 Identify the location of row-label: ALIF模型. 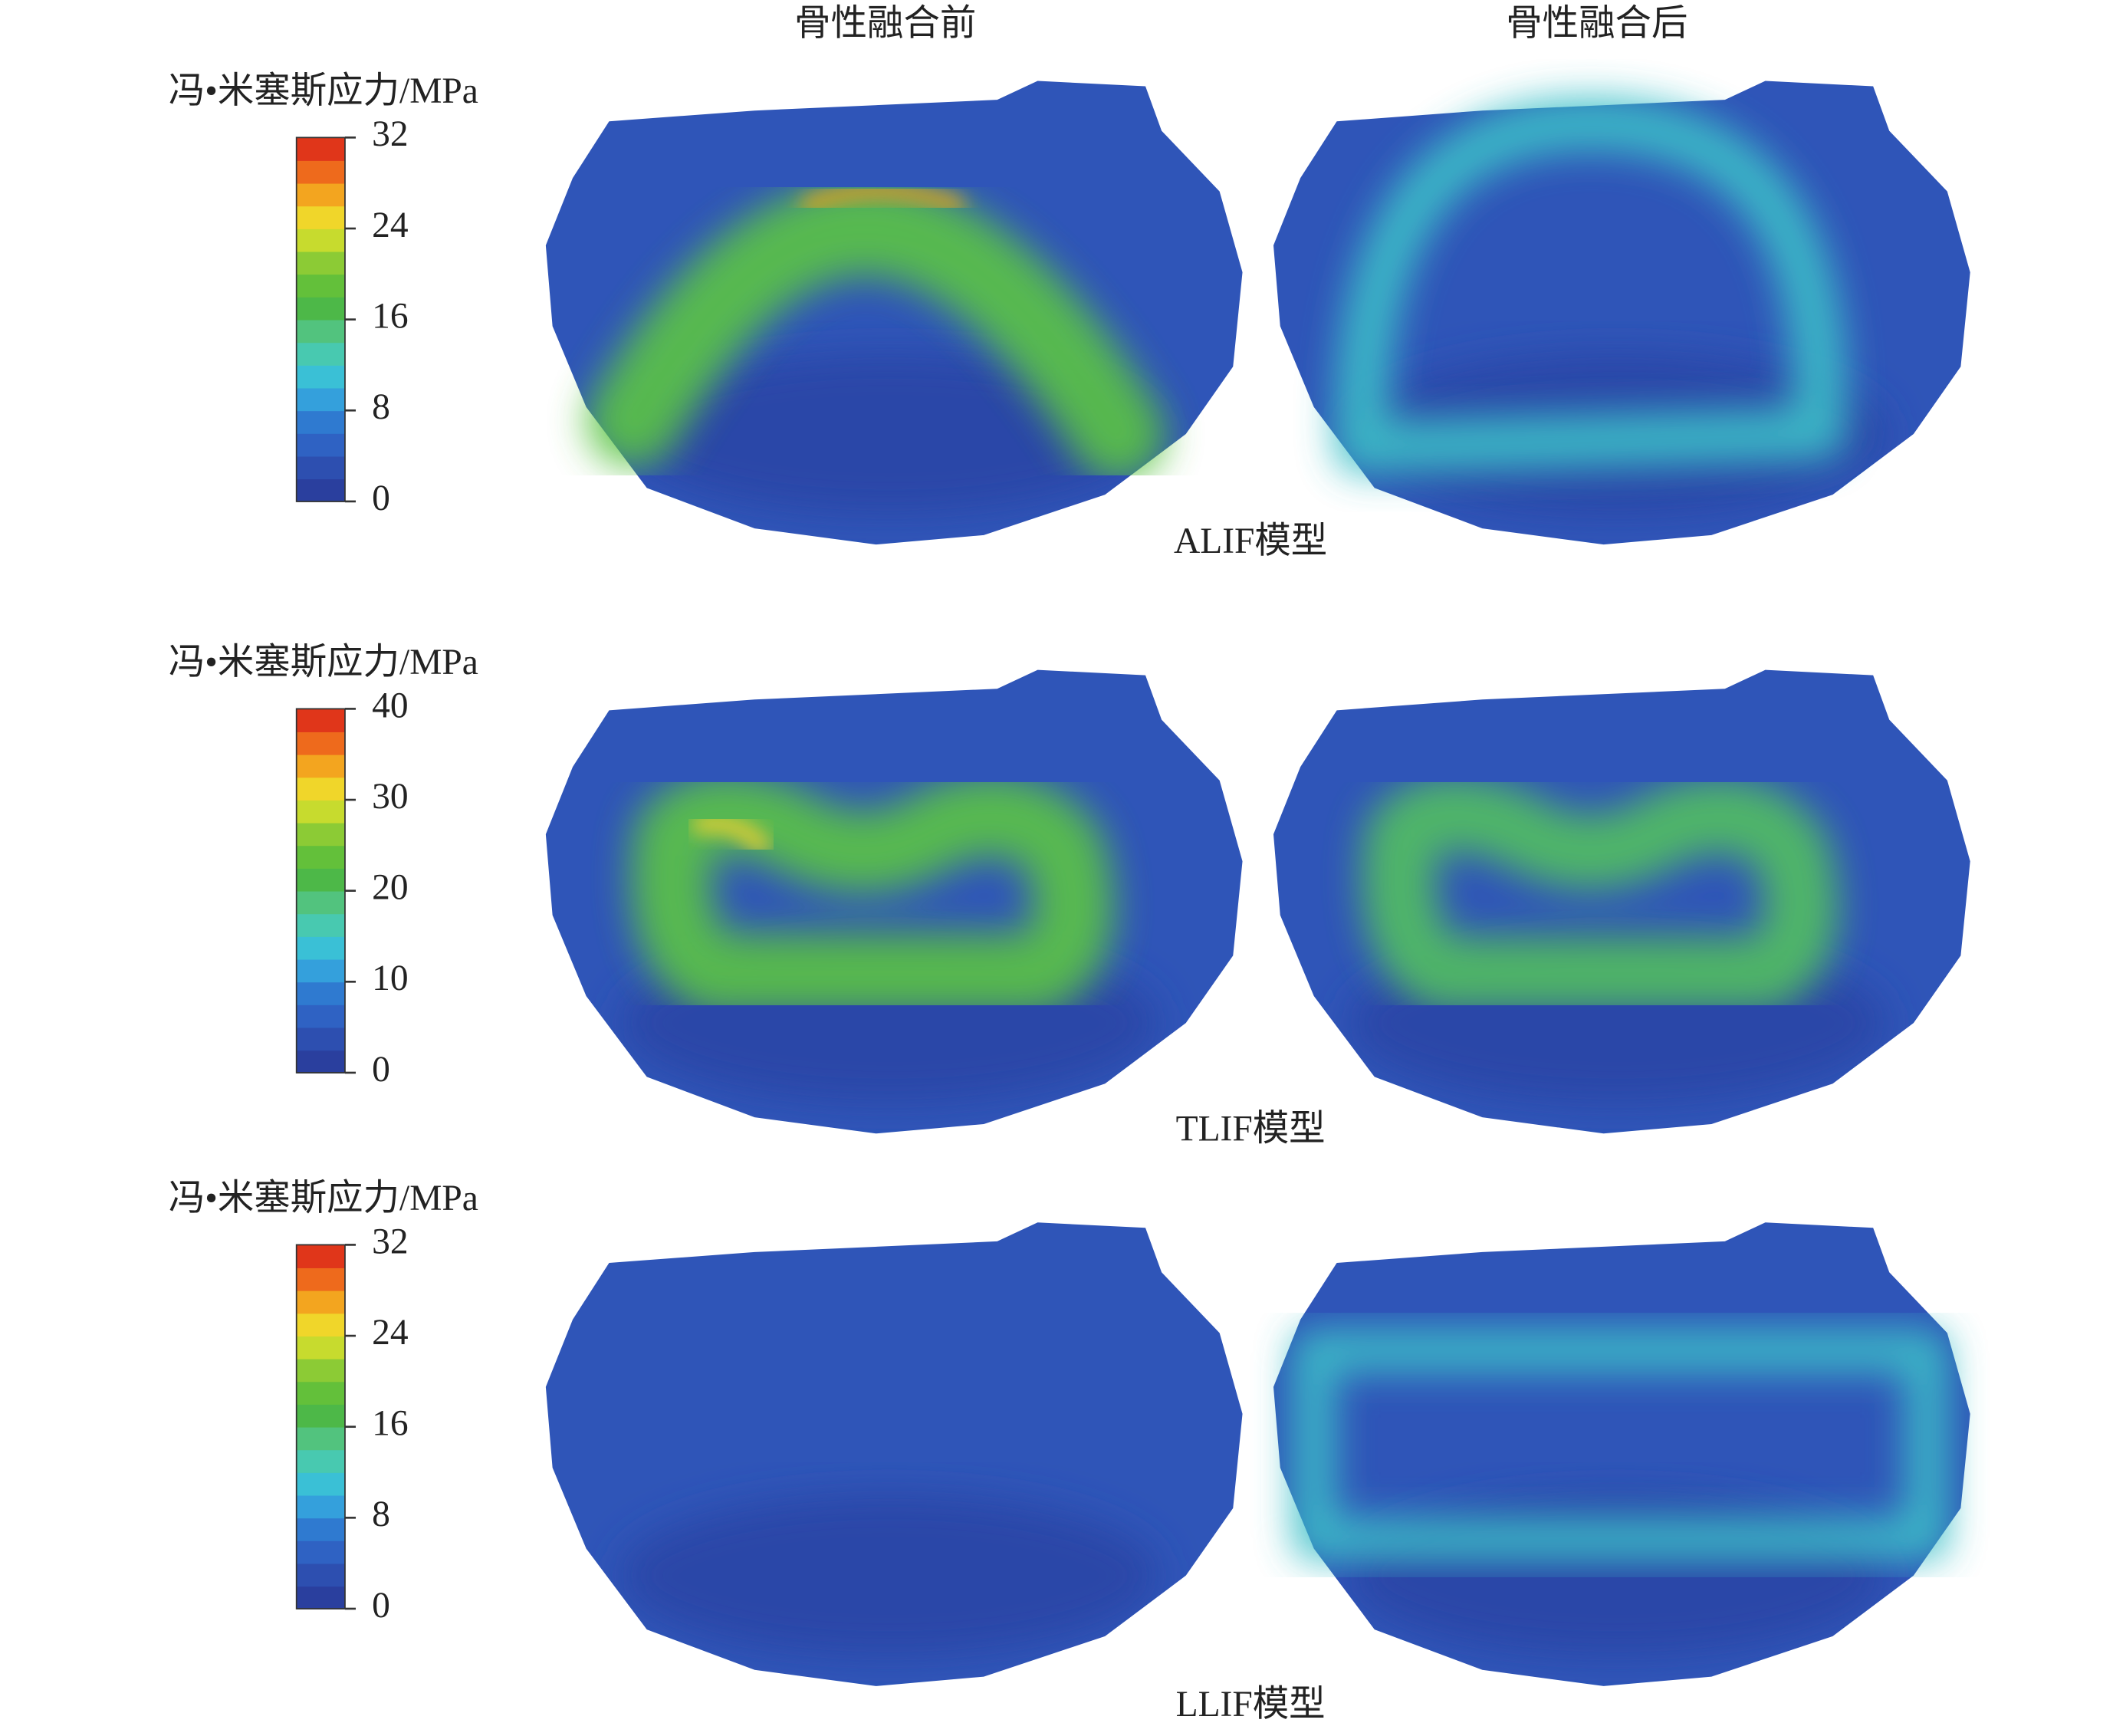
(1250, 541).